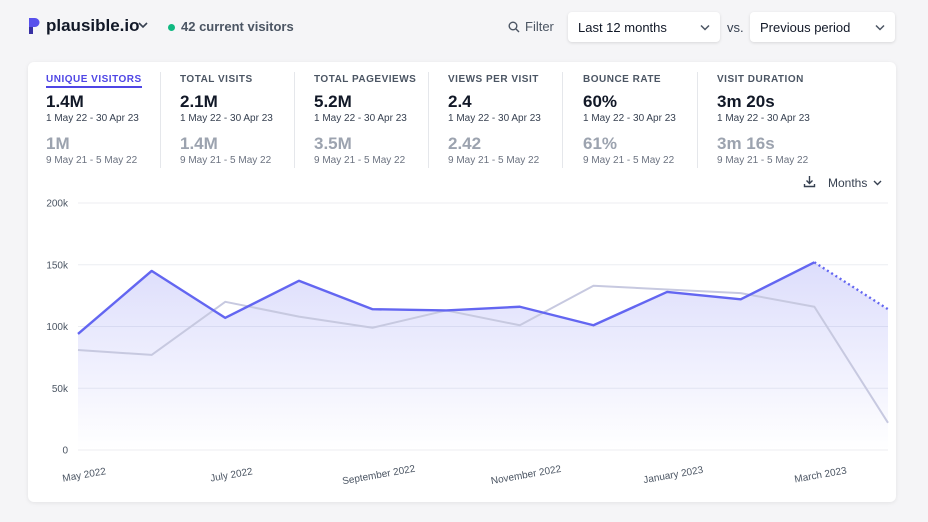 The image size is (928, 522). I want to click on x-tick-label: July 2022, so click(231, 475).